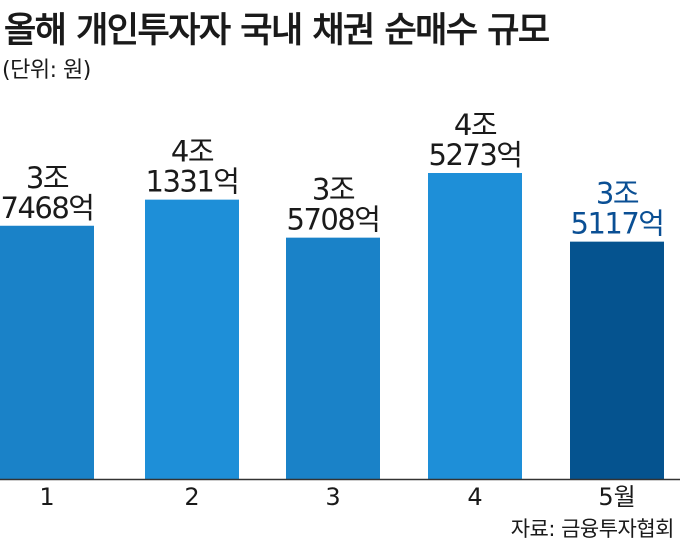 The width and height of the screenshot is (680, 547). Describe the element at coordinates (475, 125) in the screenshot. I see `data-label-4-line-1: 4조` at that location.